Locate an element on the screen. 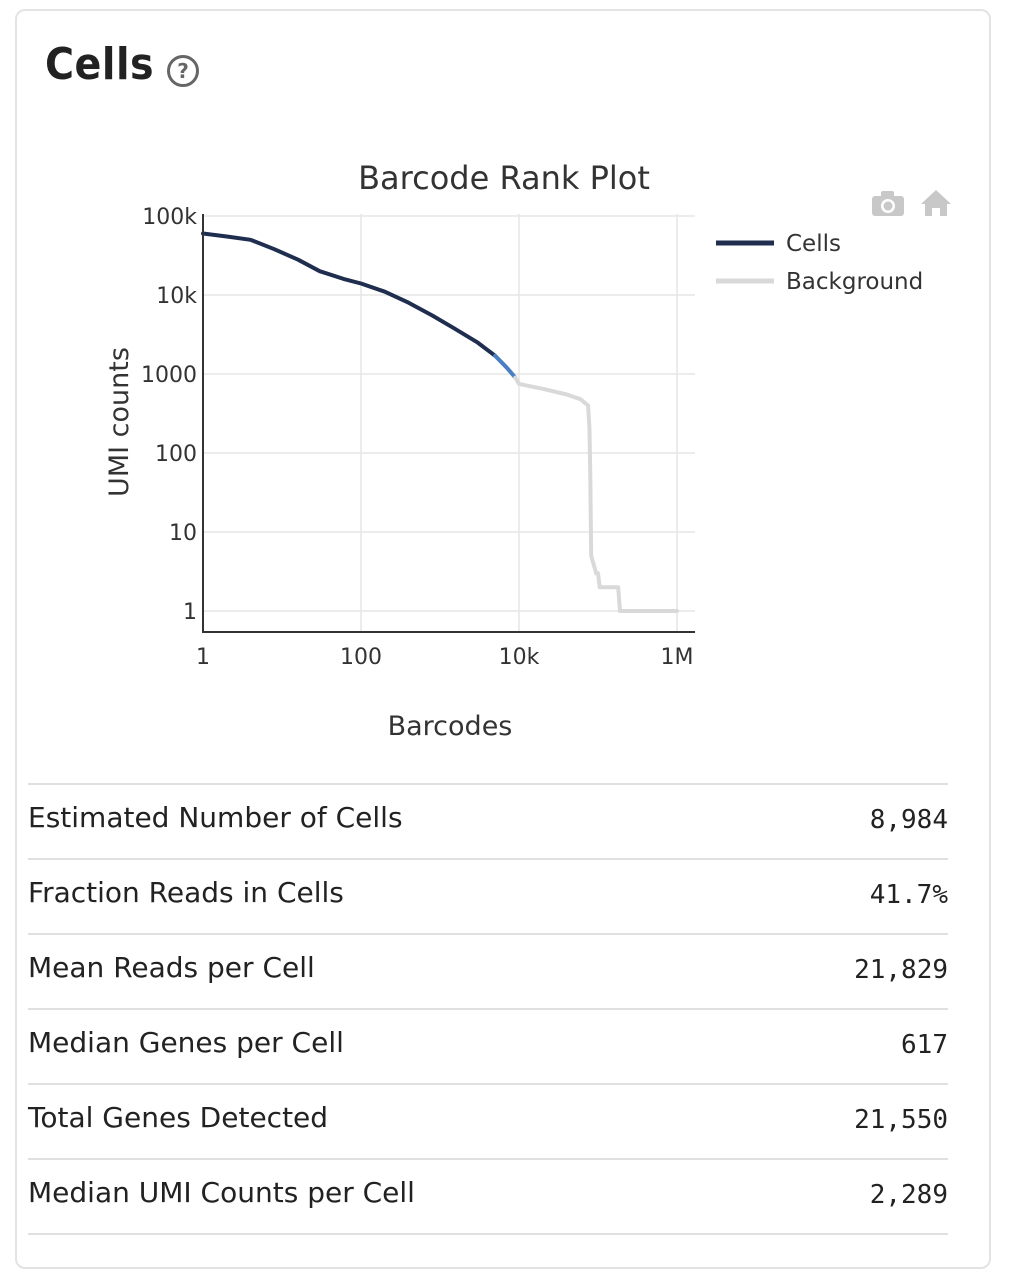  metric-label: Mean Reads per Cell is located at coordinates (171, 967).